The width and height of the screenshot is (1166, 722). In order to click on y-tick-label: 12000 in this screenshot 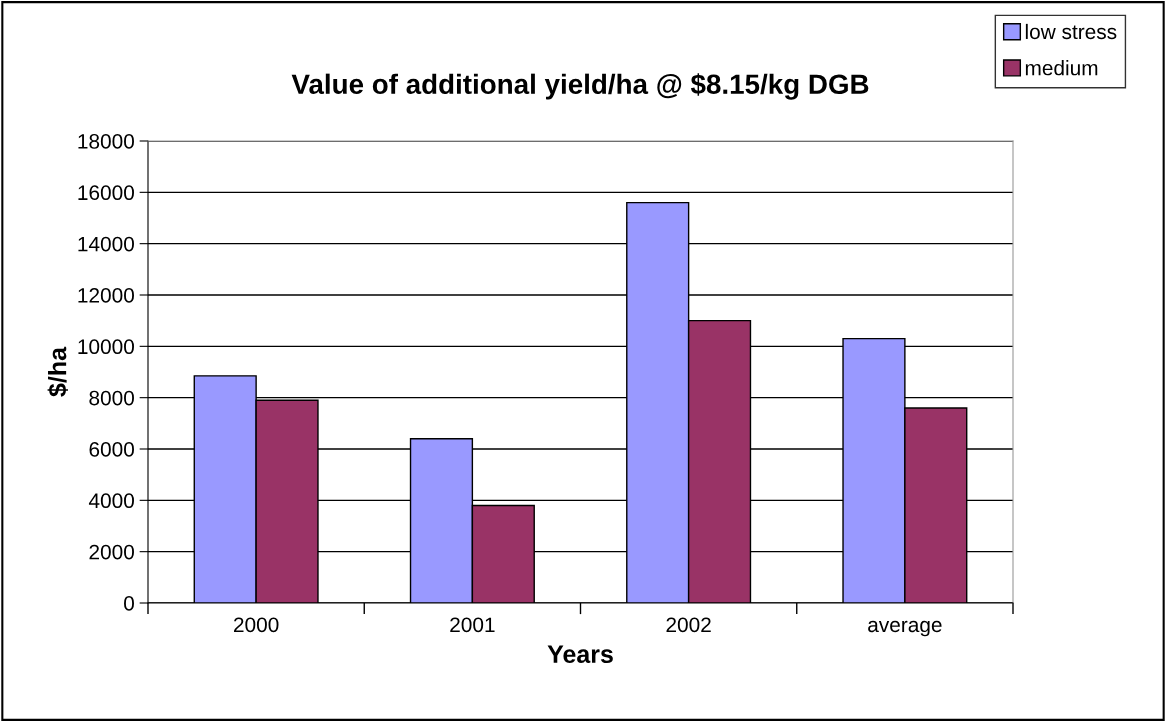, I will do `click(106, 295)`.